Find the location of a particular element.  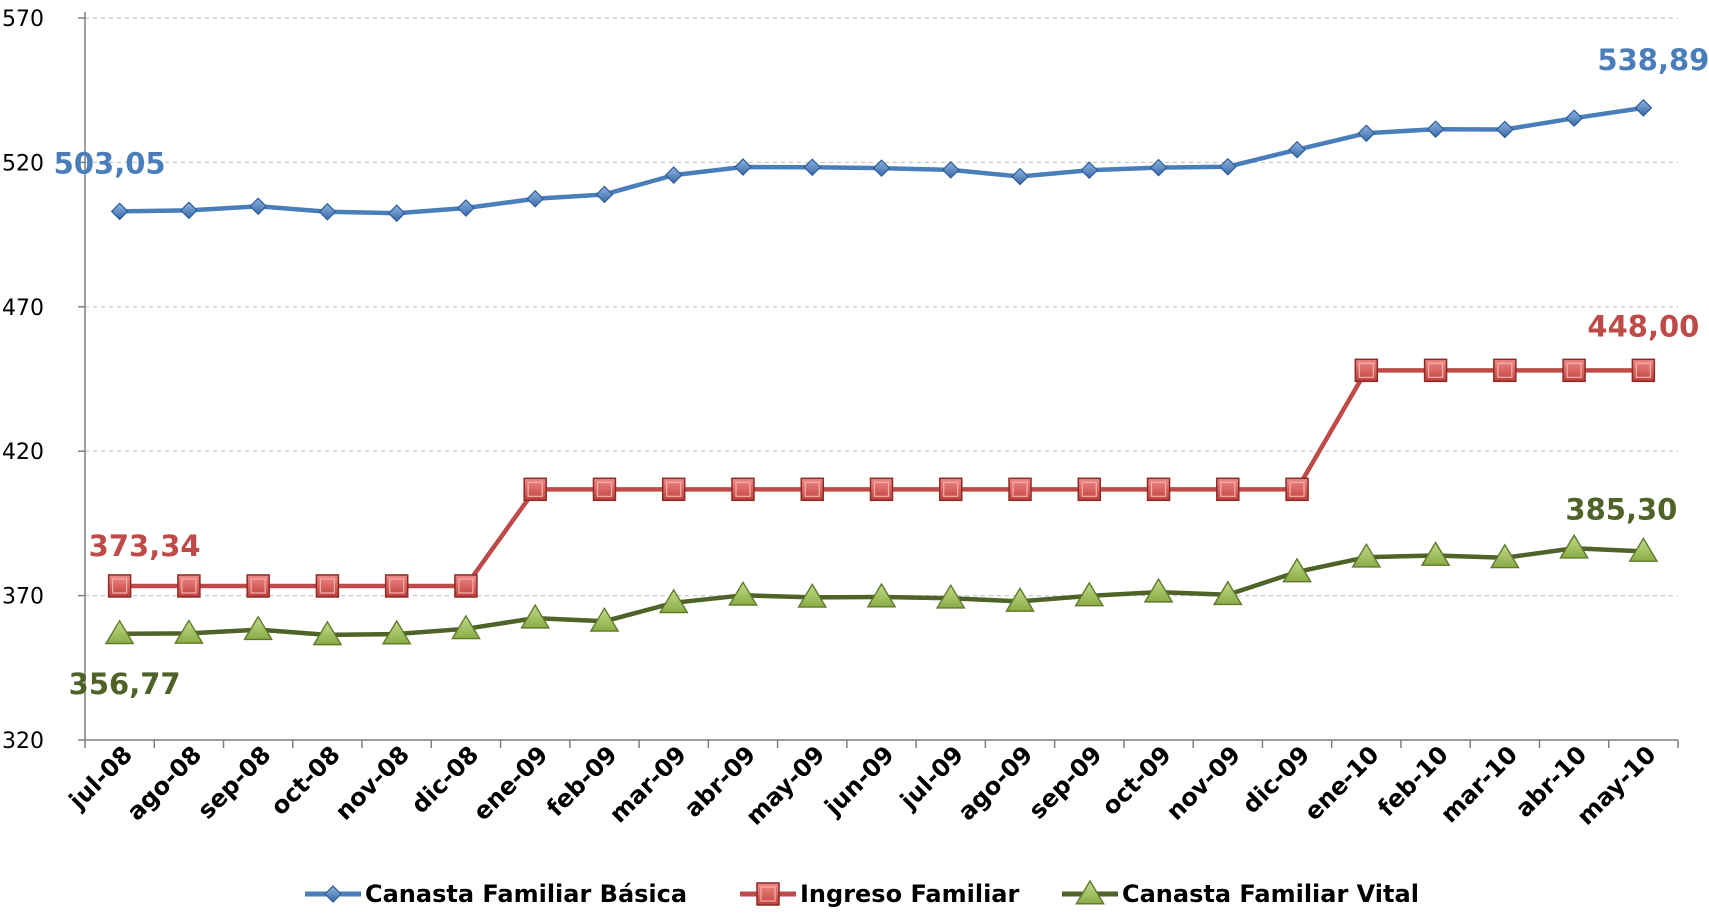

x-tick-label: nov-08 is located at coordinates (372, 782).